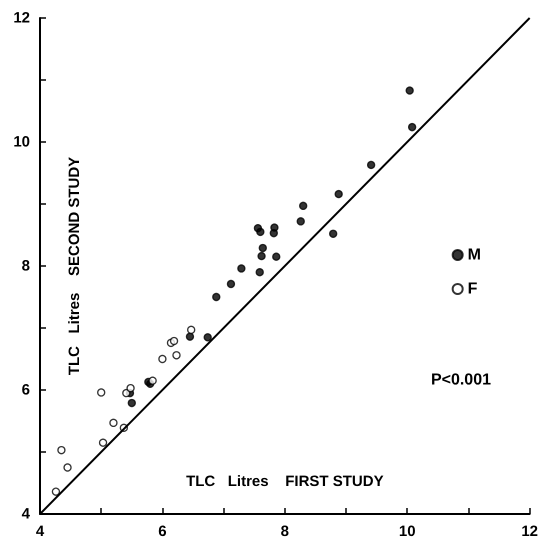  I want to click on x-tick-label: 6, so click(162, 531).